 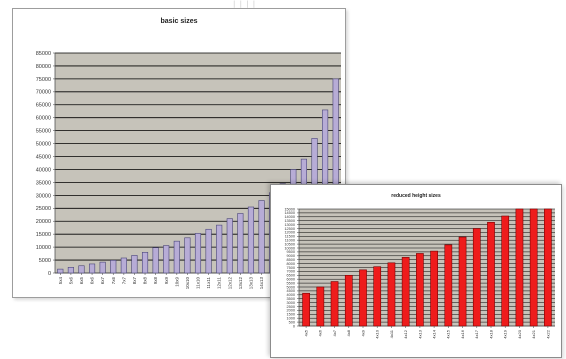 What do you see at coordinates (198, 283) in the screenshot?
I see `x-tick-label: 11x10` at bounding box center [198, 283].